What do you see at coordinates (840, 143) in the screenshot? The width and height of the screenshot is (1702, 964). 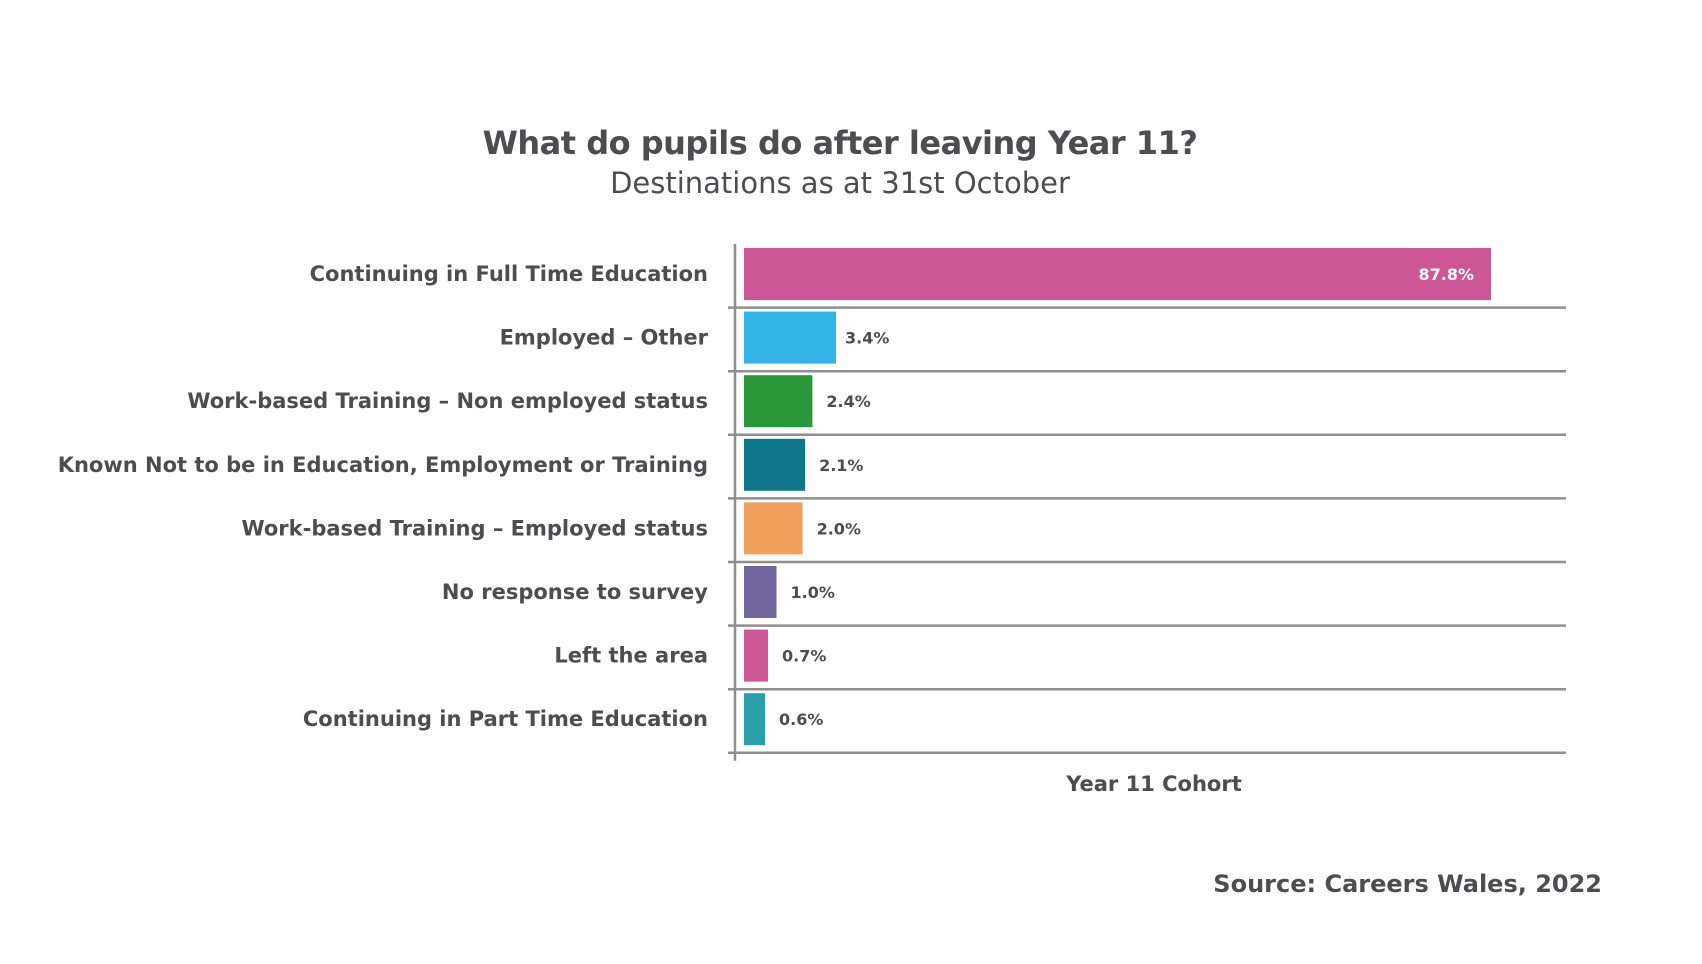 I see `chart-title: What do pupils do after leaving Year 11?` at bounding box center [840, 143].